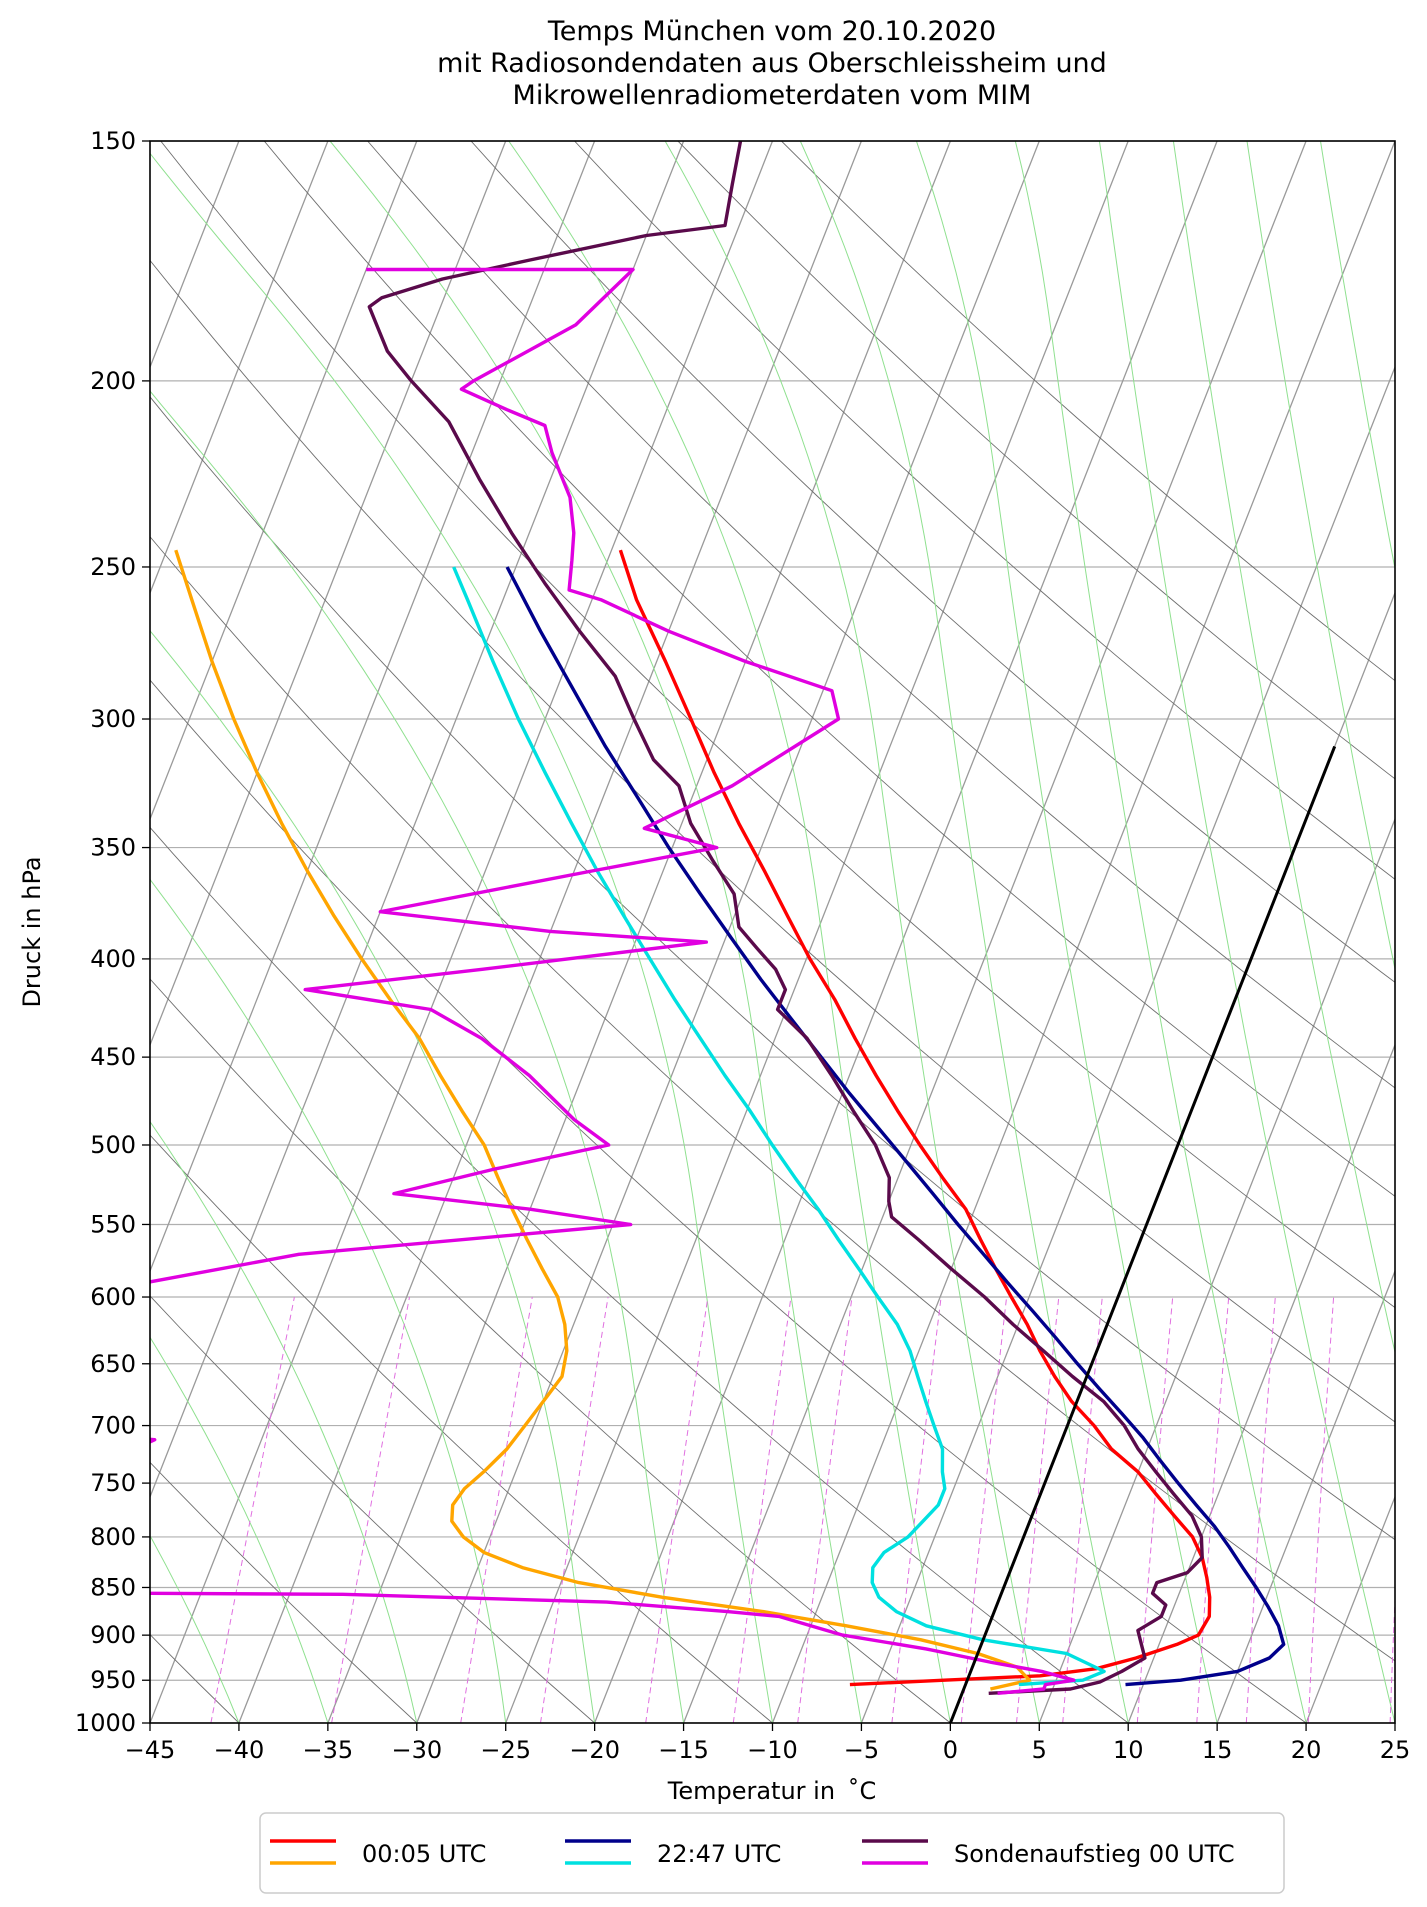 The height and width of the screenshot is (1907, 1427). I want to click on x-tick-label: 5, so click(1039, 1750).